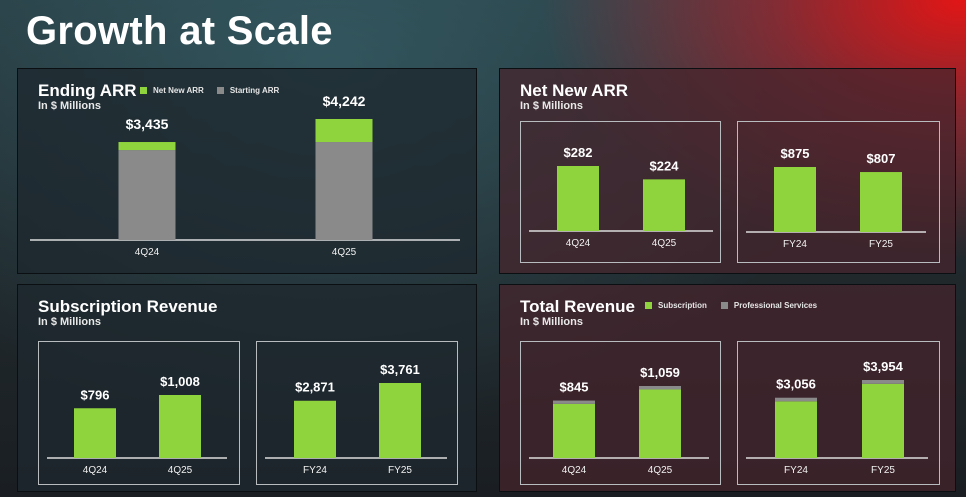 The image size is (966, 497). Describe the element at coordinates (315, 387) in the screenshot. I see `data-label-fy24: $2,871` at that location.